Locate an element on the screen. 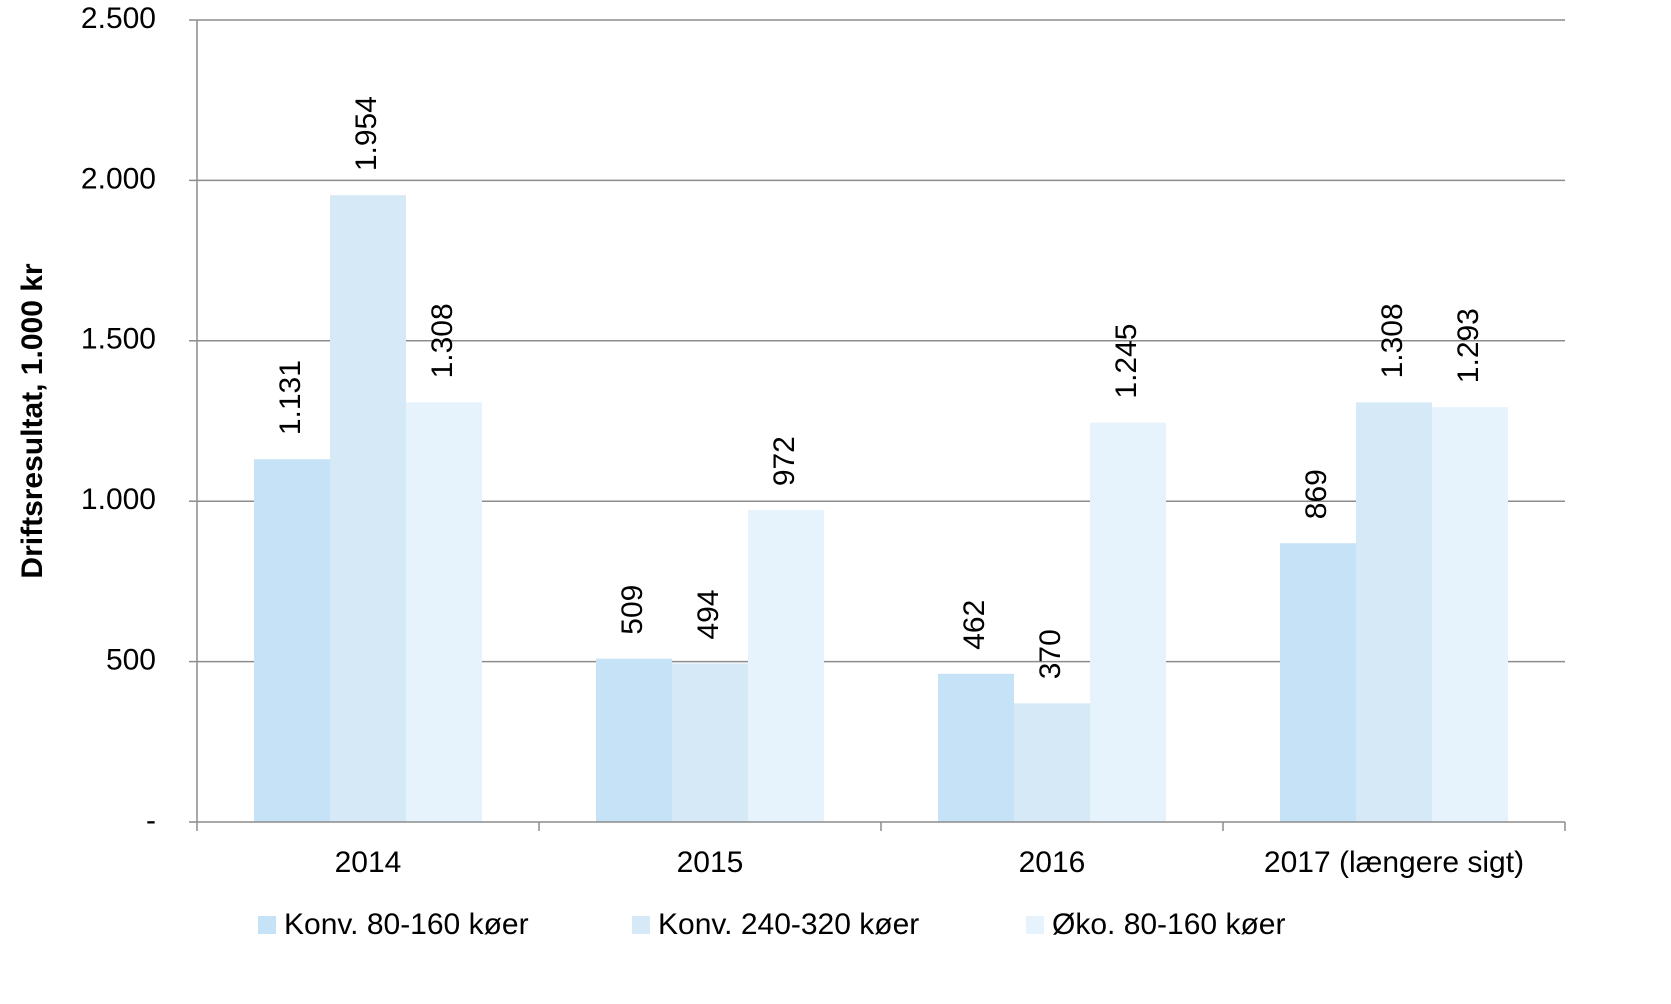 Image resolution: width=1671 pixels, height=1004 pixels. legend-label: Øko. 80-160 køer is located at coordinates (1168, 924).